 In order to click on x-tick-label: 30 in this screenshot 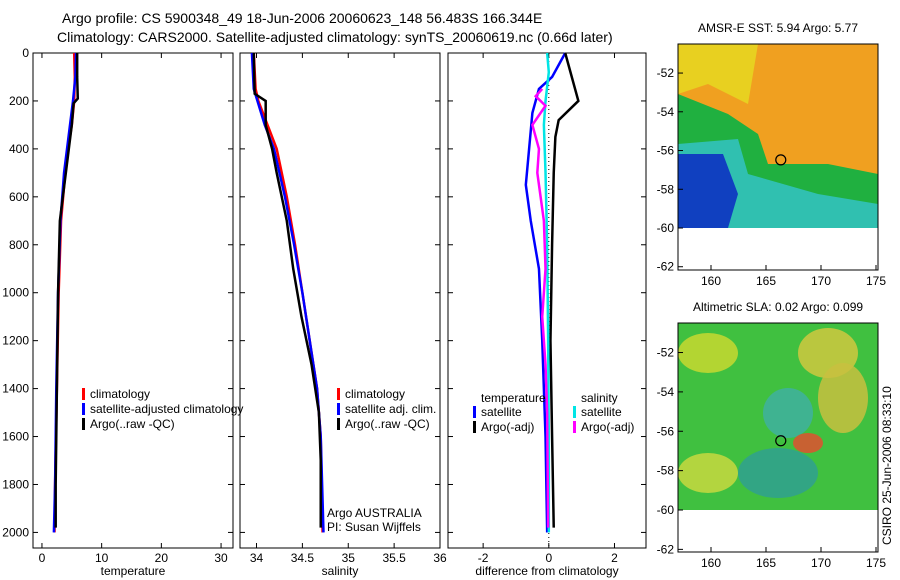, I will do `click(221, 558)`.